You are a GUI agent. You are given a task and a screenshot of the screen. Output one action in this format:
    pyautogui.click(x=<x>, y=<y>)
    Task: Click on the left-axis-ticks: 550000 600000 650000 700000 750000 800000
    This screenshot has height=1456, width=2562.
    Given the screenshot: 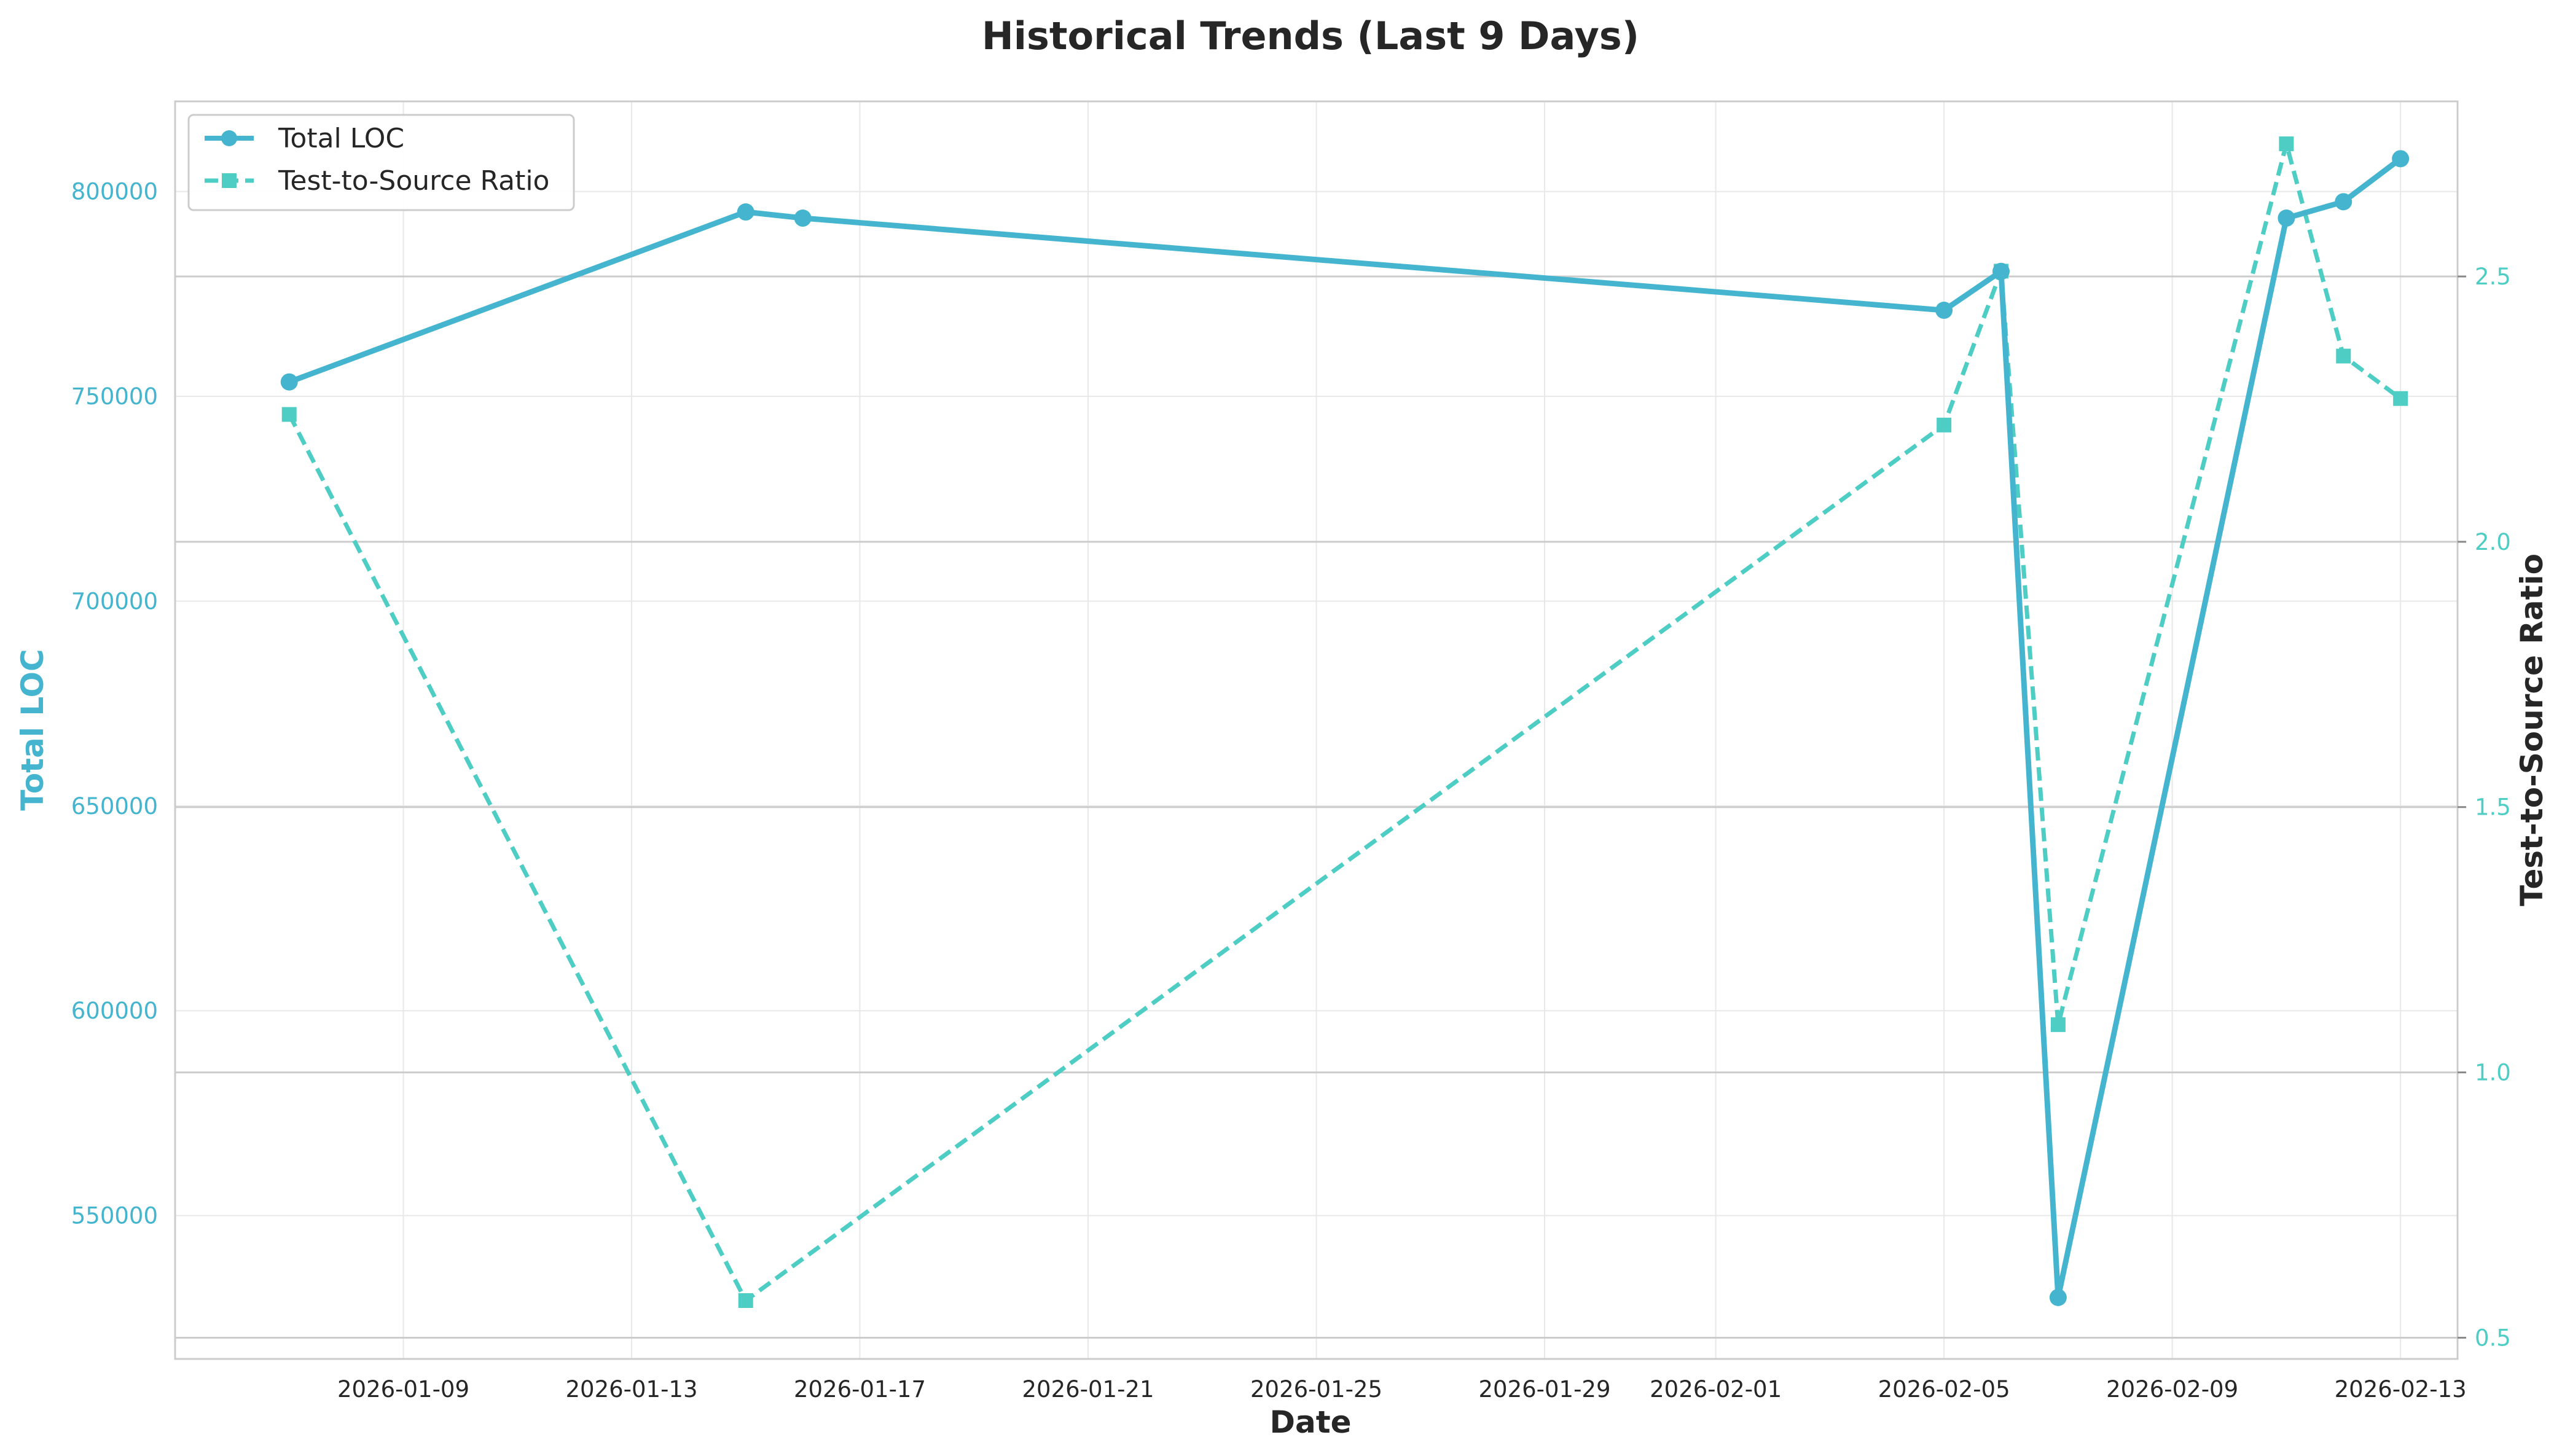 What is the action you would take?
    pyautogui.click(x=114, y=704)
    